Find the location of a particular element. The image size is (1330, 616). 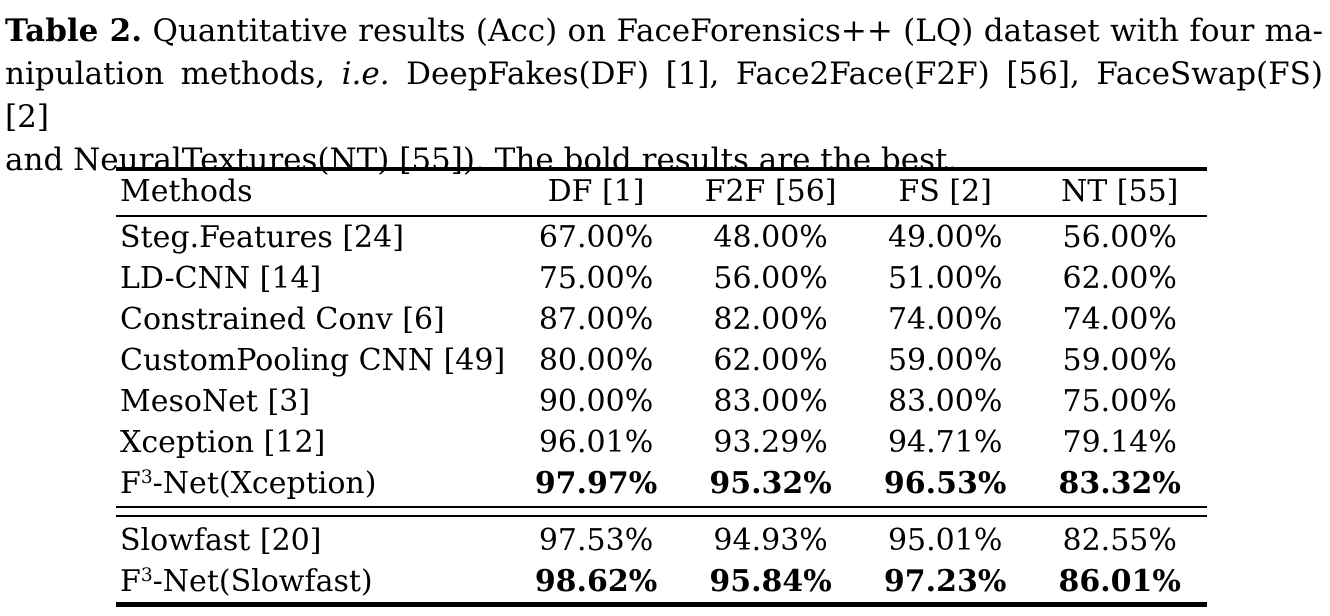

accuracy-cell: 82.00% is located at coordinates (770, 319).